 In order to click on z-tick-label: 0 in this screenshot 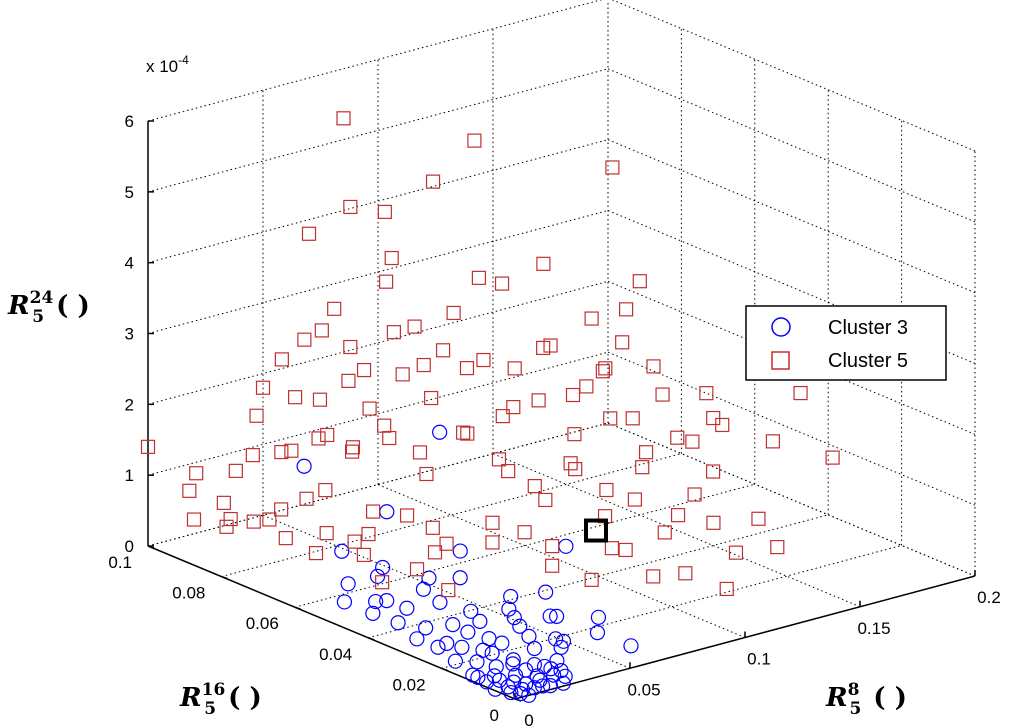, I will do `click(129, 546)`.